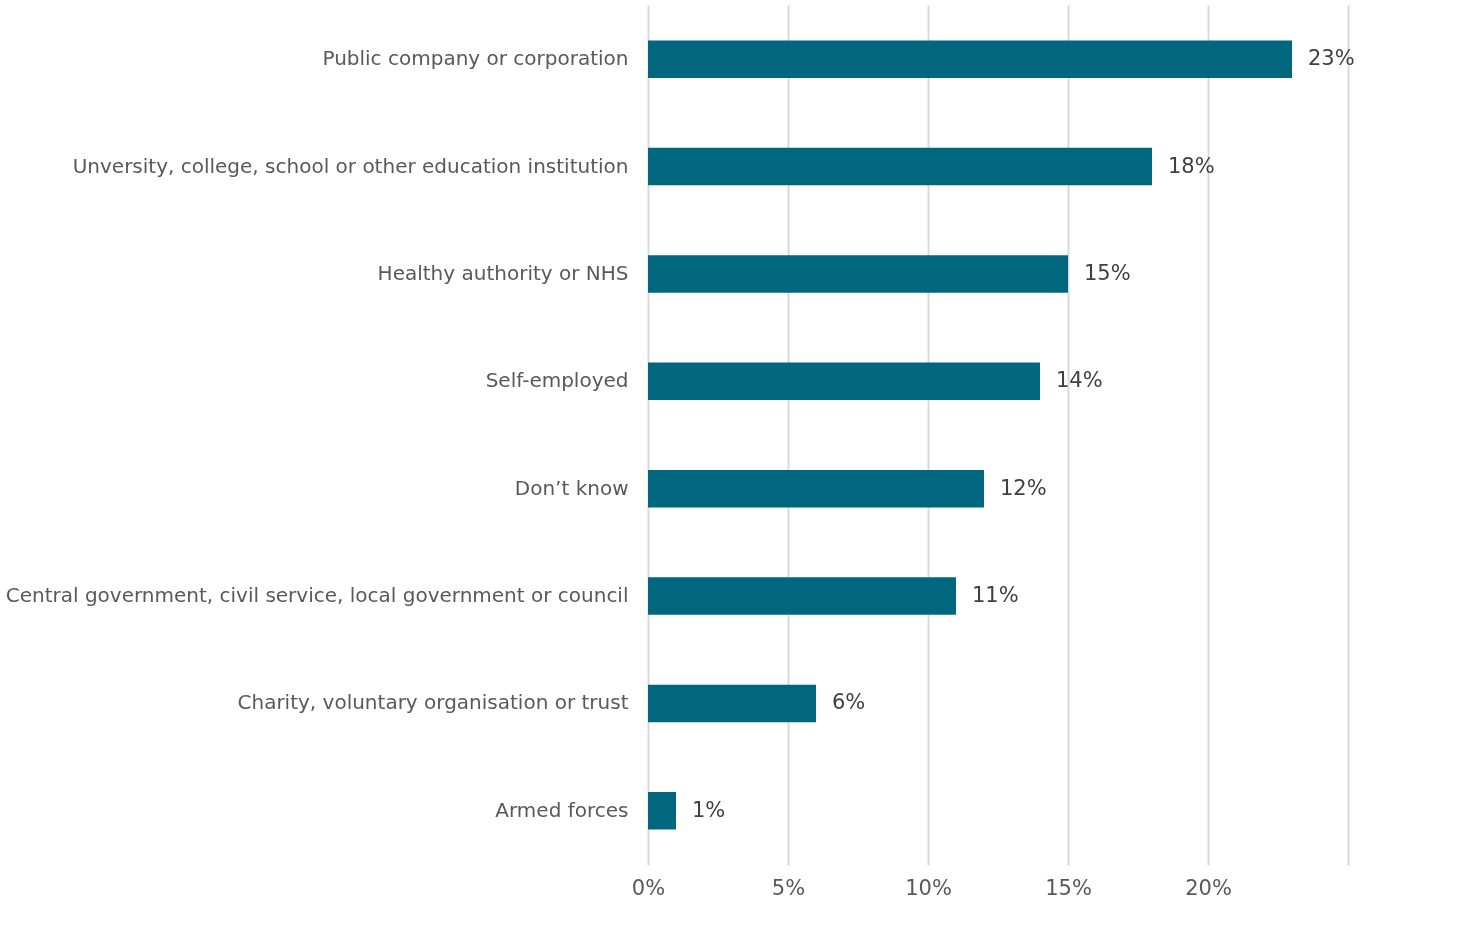  Describe the element at coordinates (503, 272) in the screenshot. I see `y-tick-label: Healthy authority or NHS` at that location.